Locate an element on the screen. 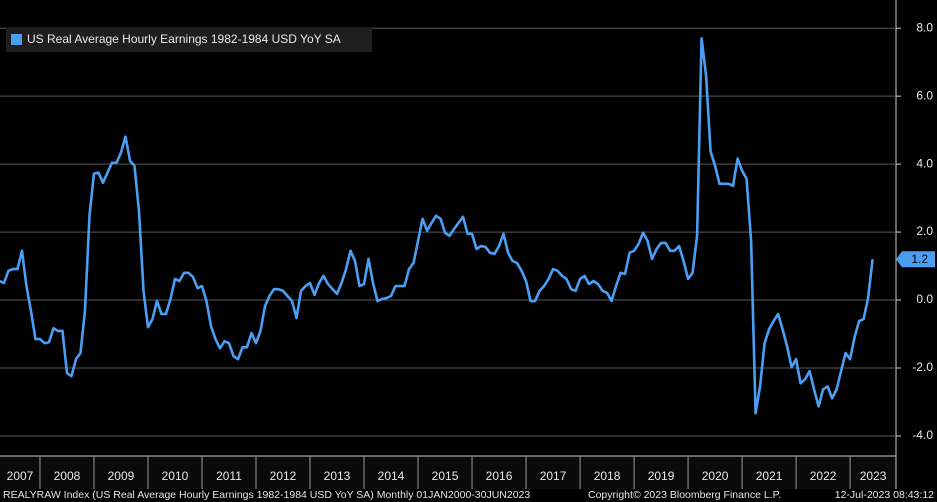 The image size is (937, 502). last-value-tag is located at coordinates (915, 259).